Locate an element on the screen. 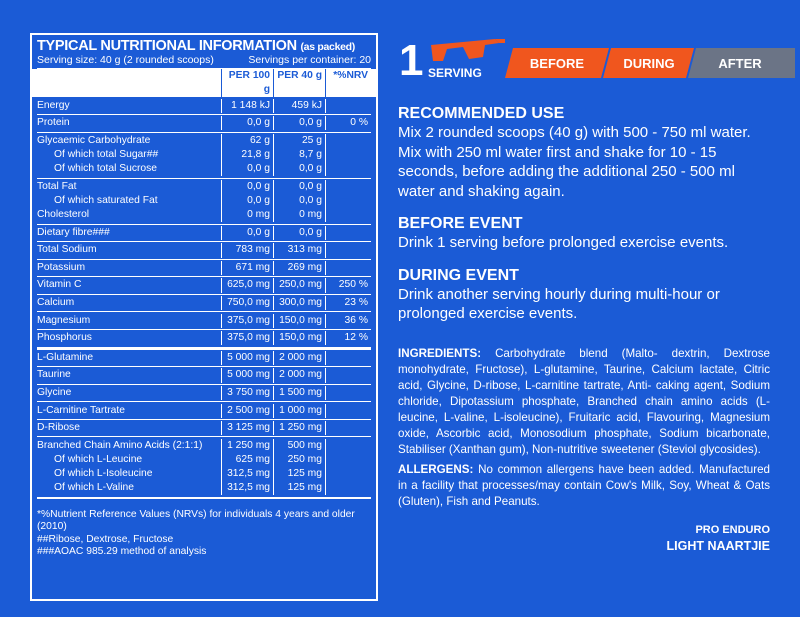 This screenshot has height=617, width=800. nutrient-name: Magnesium is located at coordinates (64, 320).